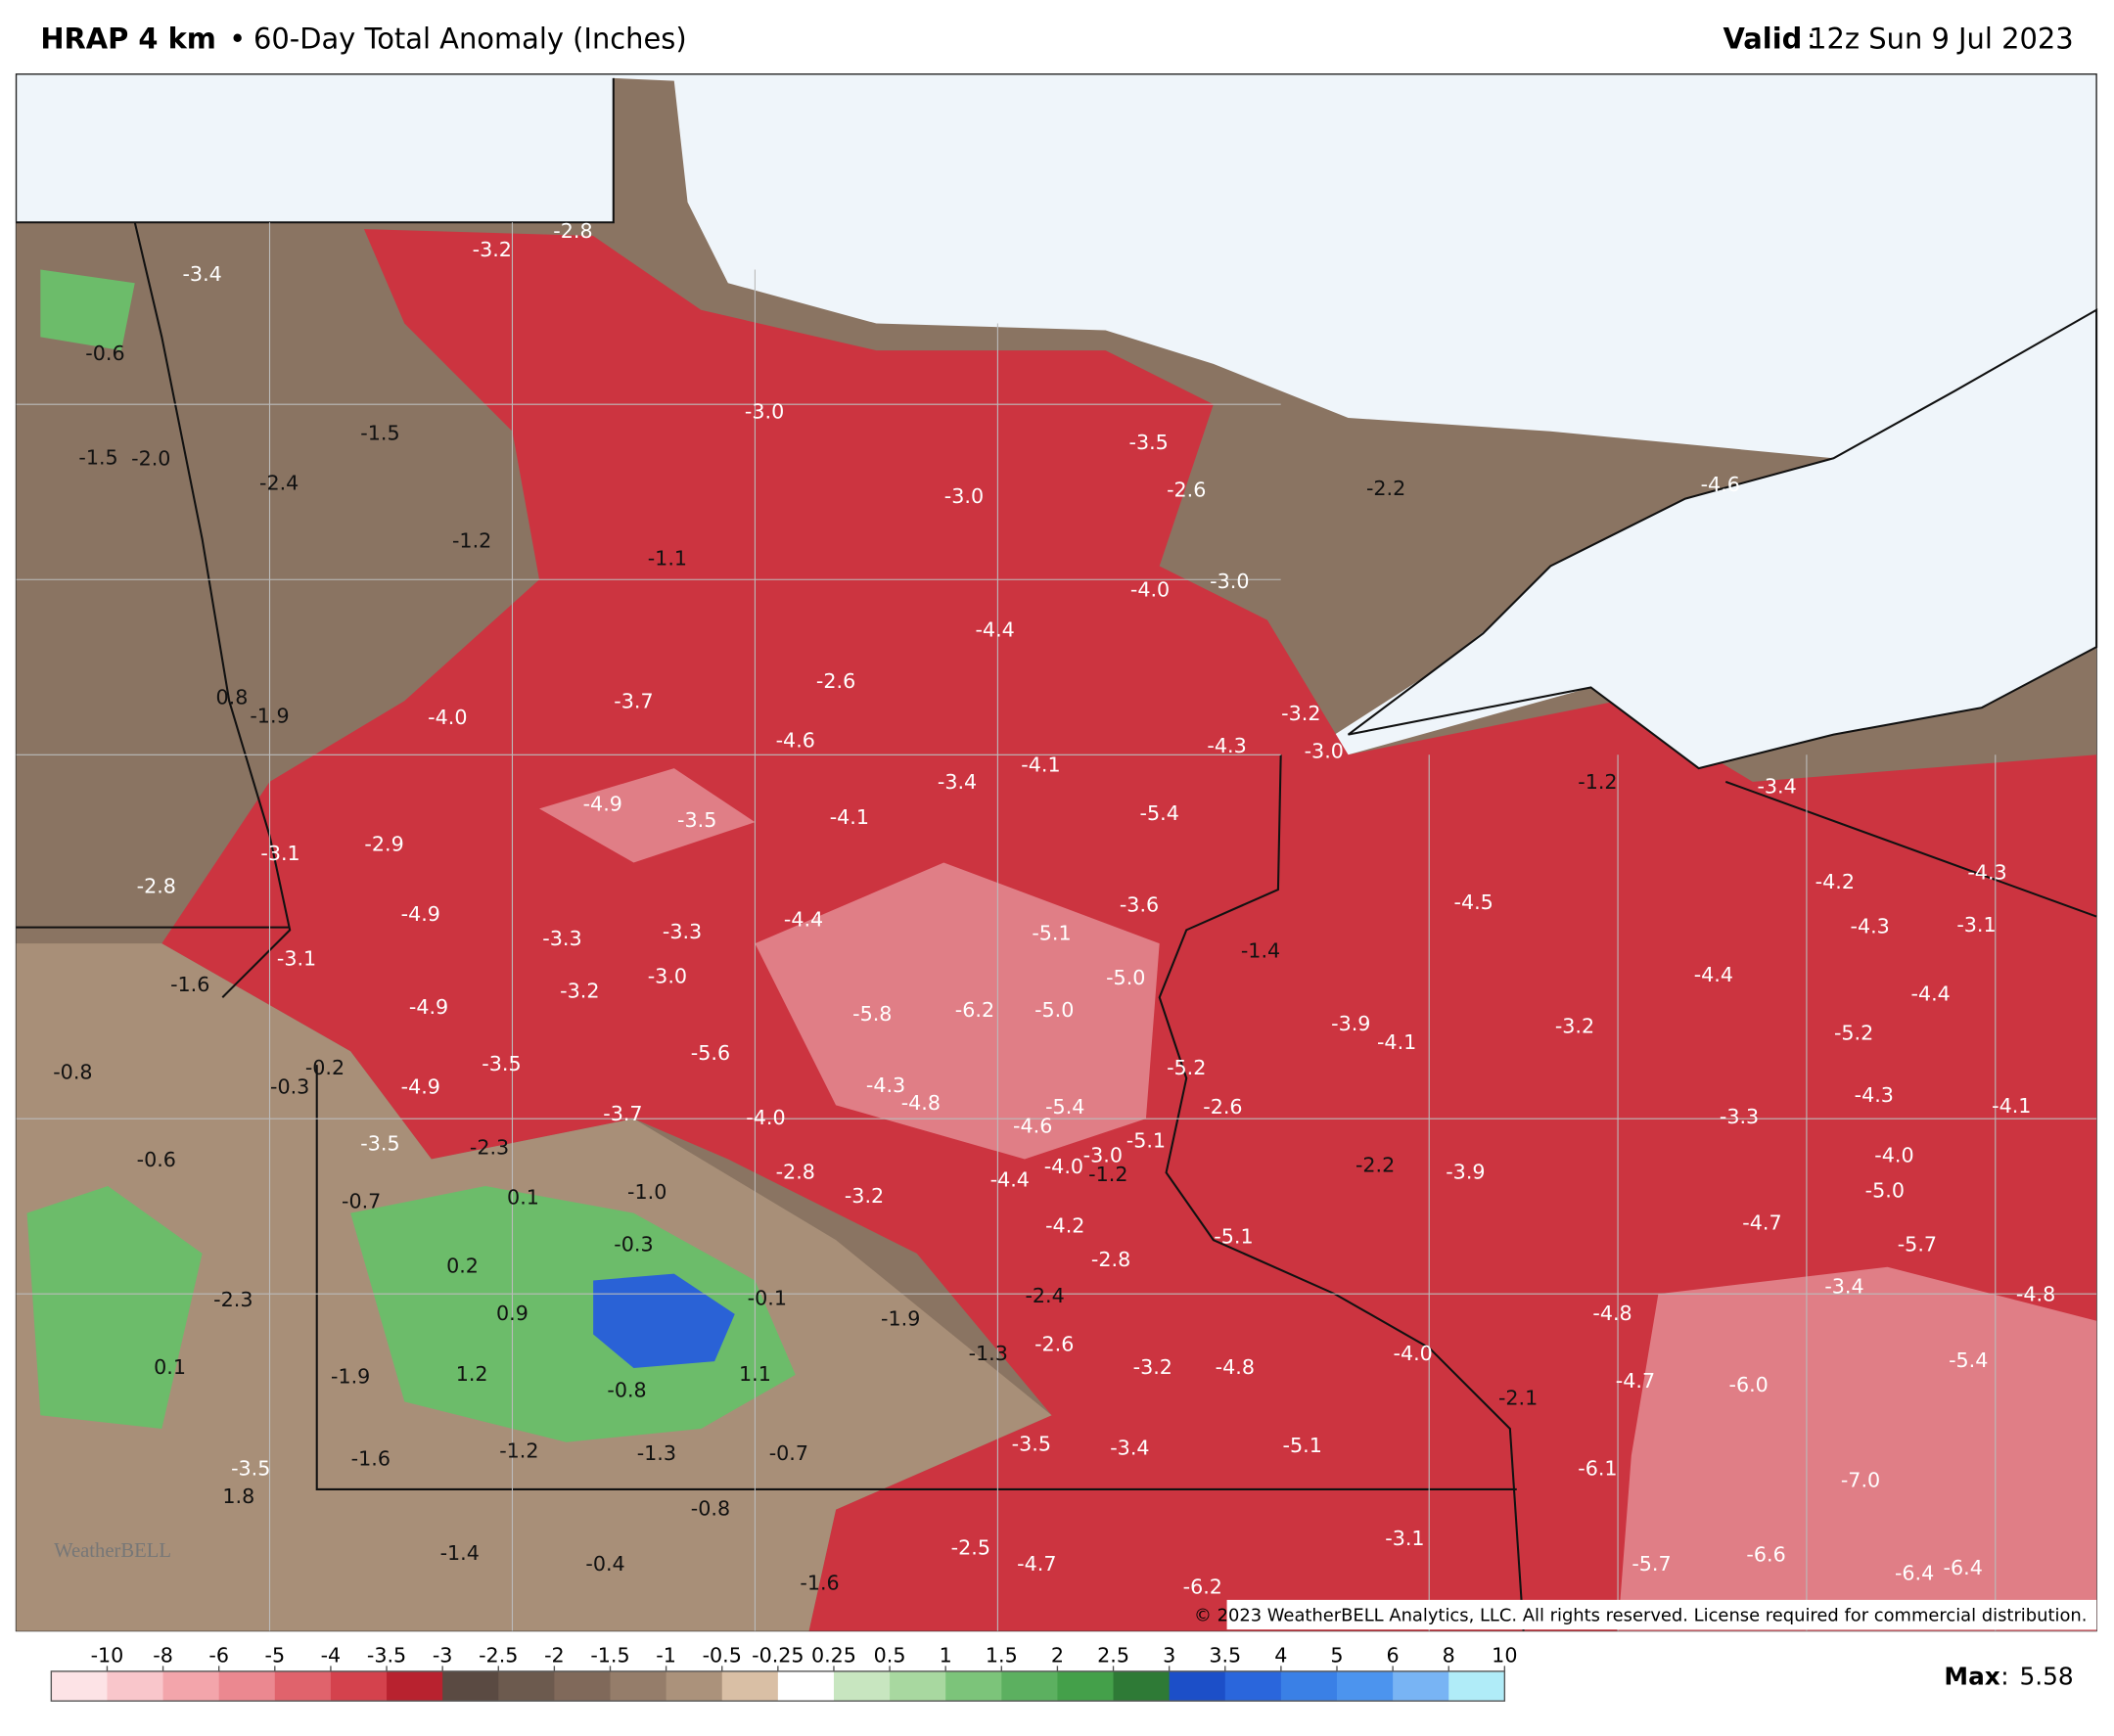 This screenshot has height=1736, width=2114. I want to click on max-label: Max, so click(1972, 1677).